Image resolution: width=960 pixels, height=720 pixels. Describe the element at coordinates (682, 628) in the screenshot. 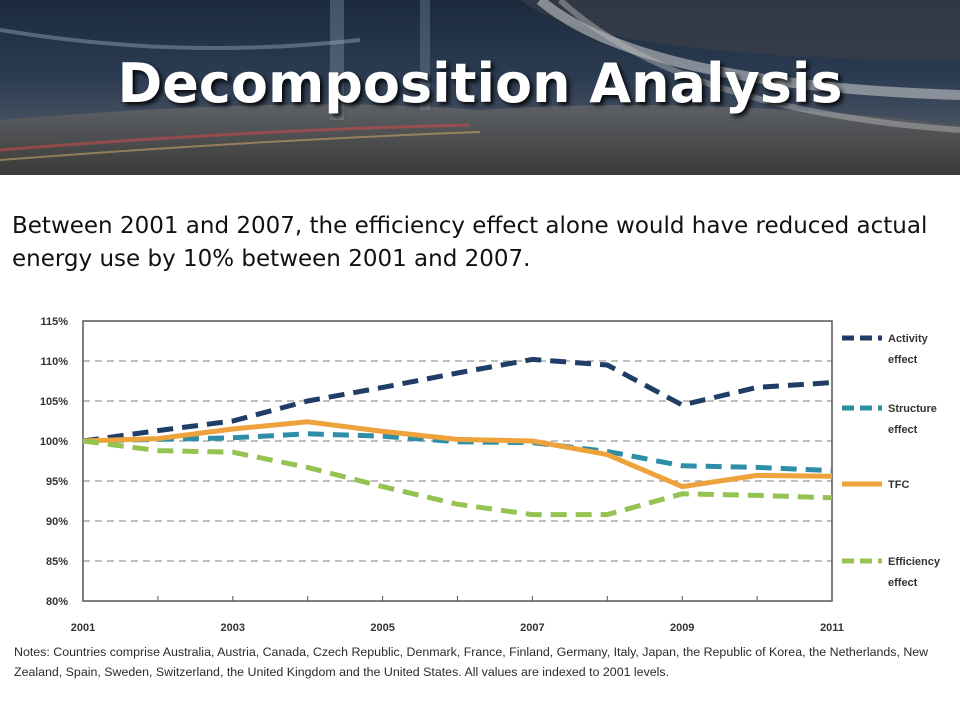

I see `x-tick-label: 2009` at that location.